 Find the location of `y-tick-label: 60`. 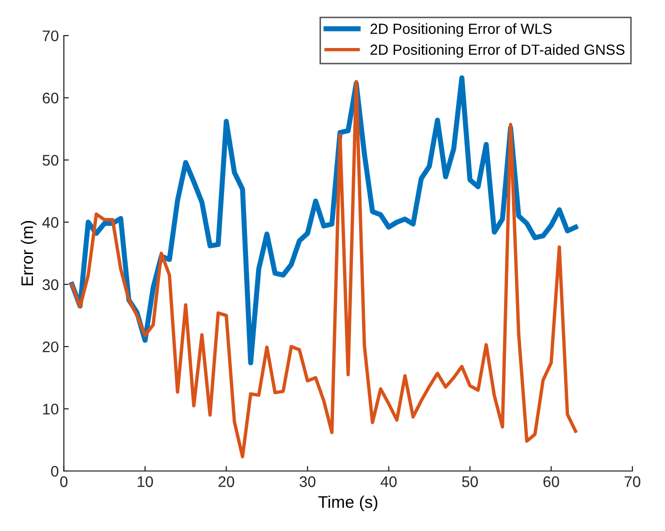

y-tick-label: 60 is located at coordinates (50, 98).